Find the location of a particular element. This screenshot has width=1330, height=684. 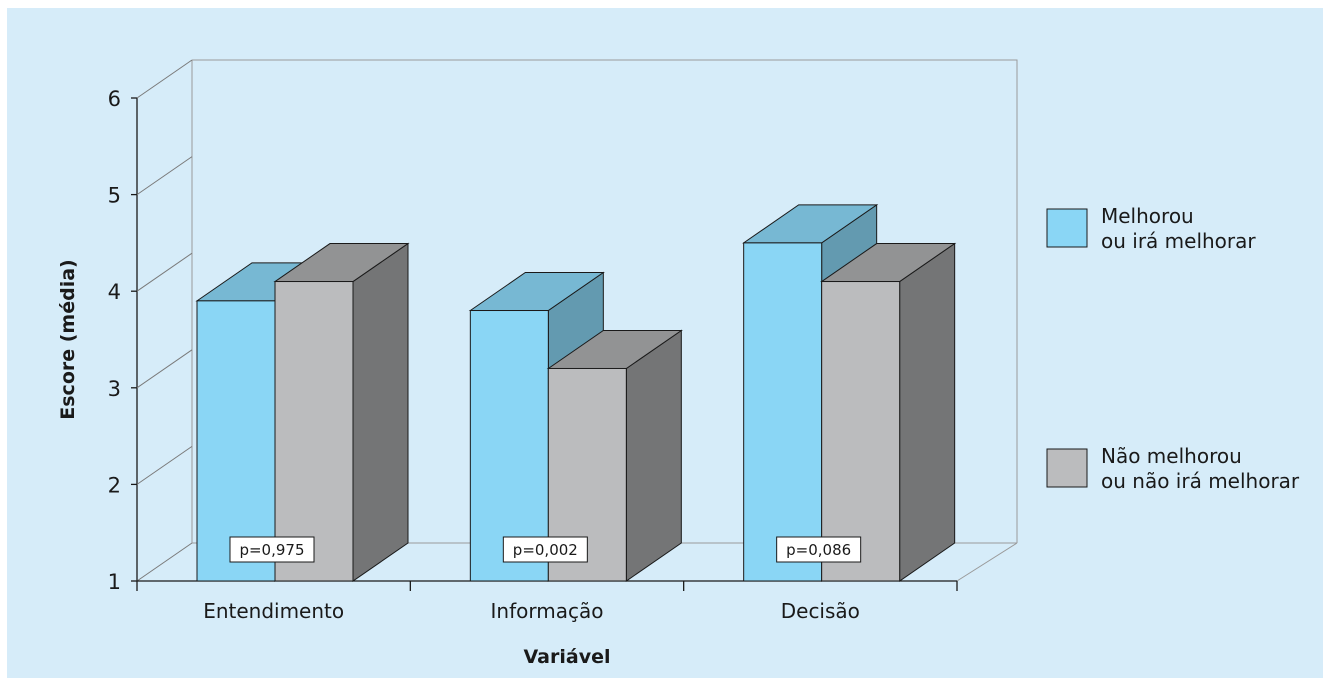

x-tick-label: Entendimento is located at coordinates (273, 611).